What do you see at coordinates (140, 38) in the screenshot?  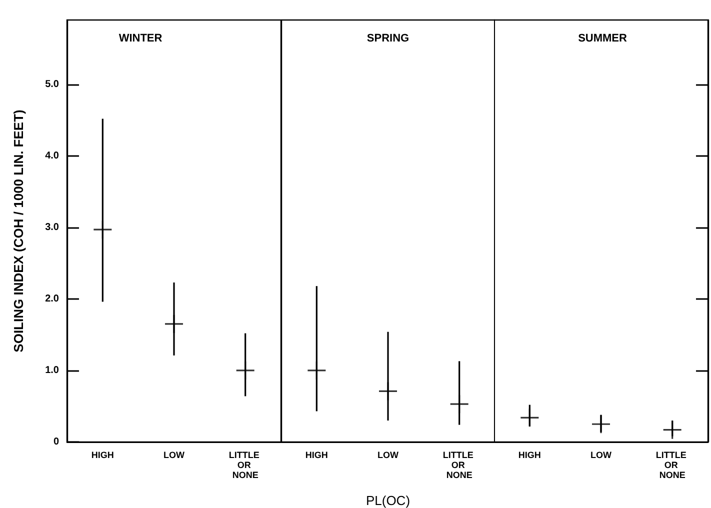 I see `text: WINTER` at bounding box center [140, 38].